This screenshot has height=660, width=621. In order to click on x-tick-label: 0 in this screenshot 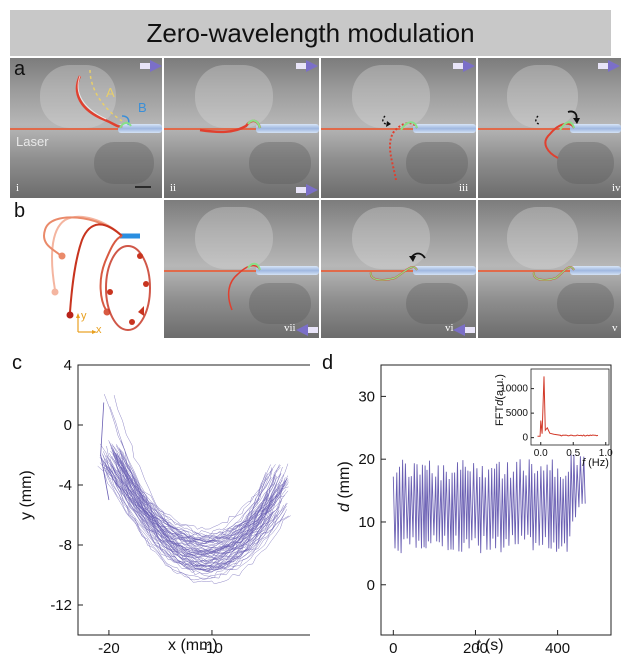, I will do `click(393, 647)`.